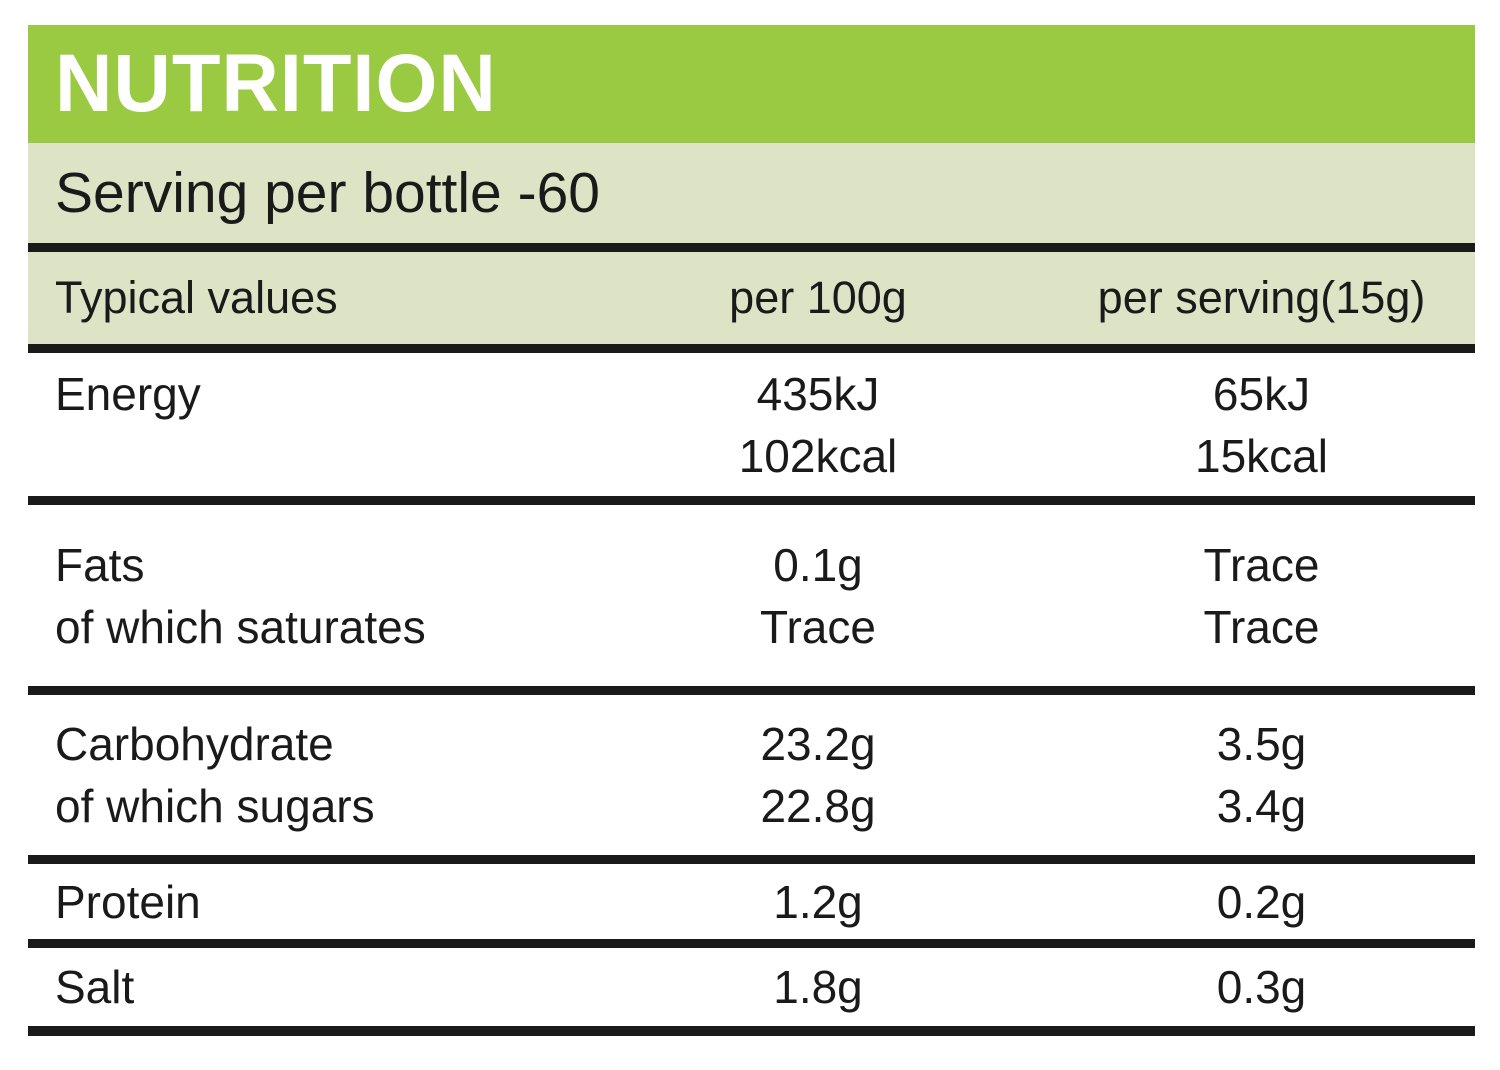 This screenshot has width=1500, height=1070. What do you see at coordinates (308, 775) in the screenshot?
I see `nutrient-name: Carbohydrate of which sugars` at bounding box center [308, 775].